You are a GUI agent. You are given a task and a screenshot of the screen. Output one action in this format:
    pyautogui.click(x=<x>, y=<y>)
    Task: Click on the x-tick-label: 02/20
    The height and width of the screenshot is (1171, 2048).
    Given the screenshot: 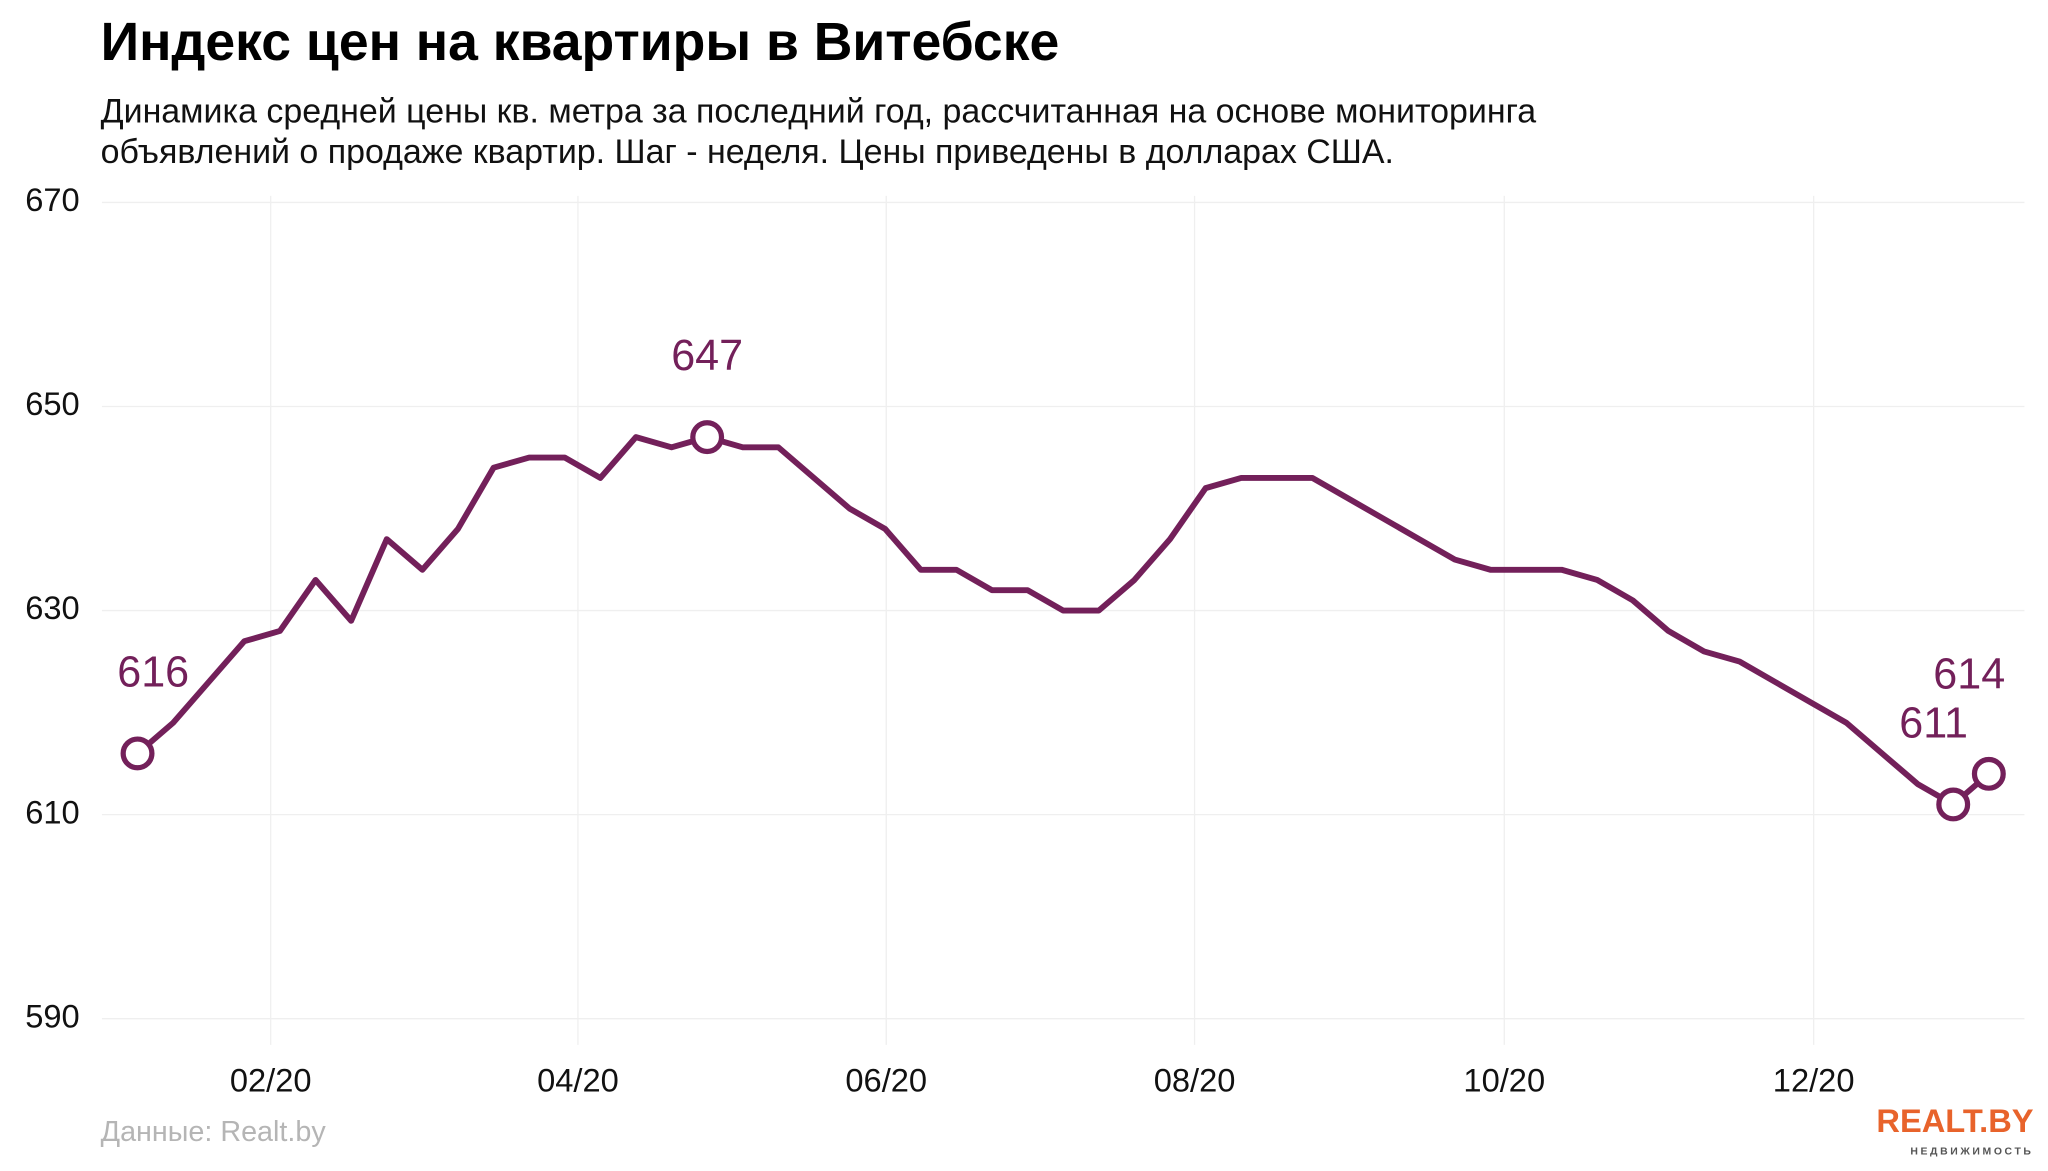 What is the action you would take?
    pyautogui.click(x=271, y=1079)
    